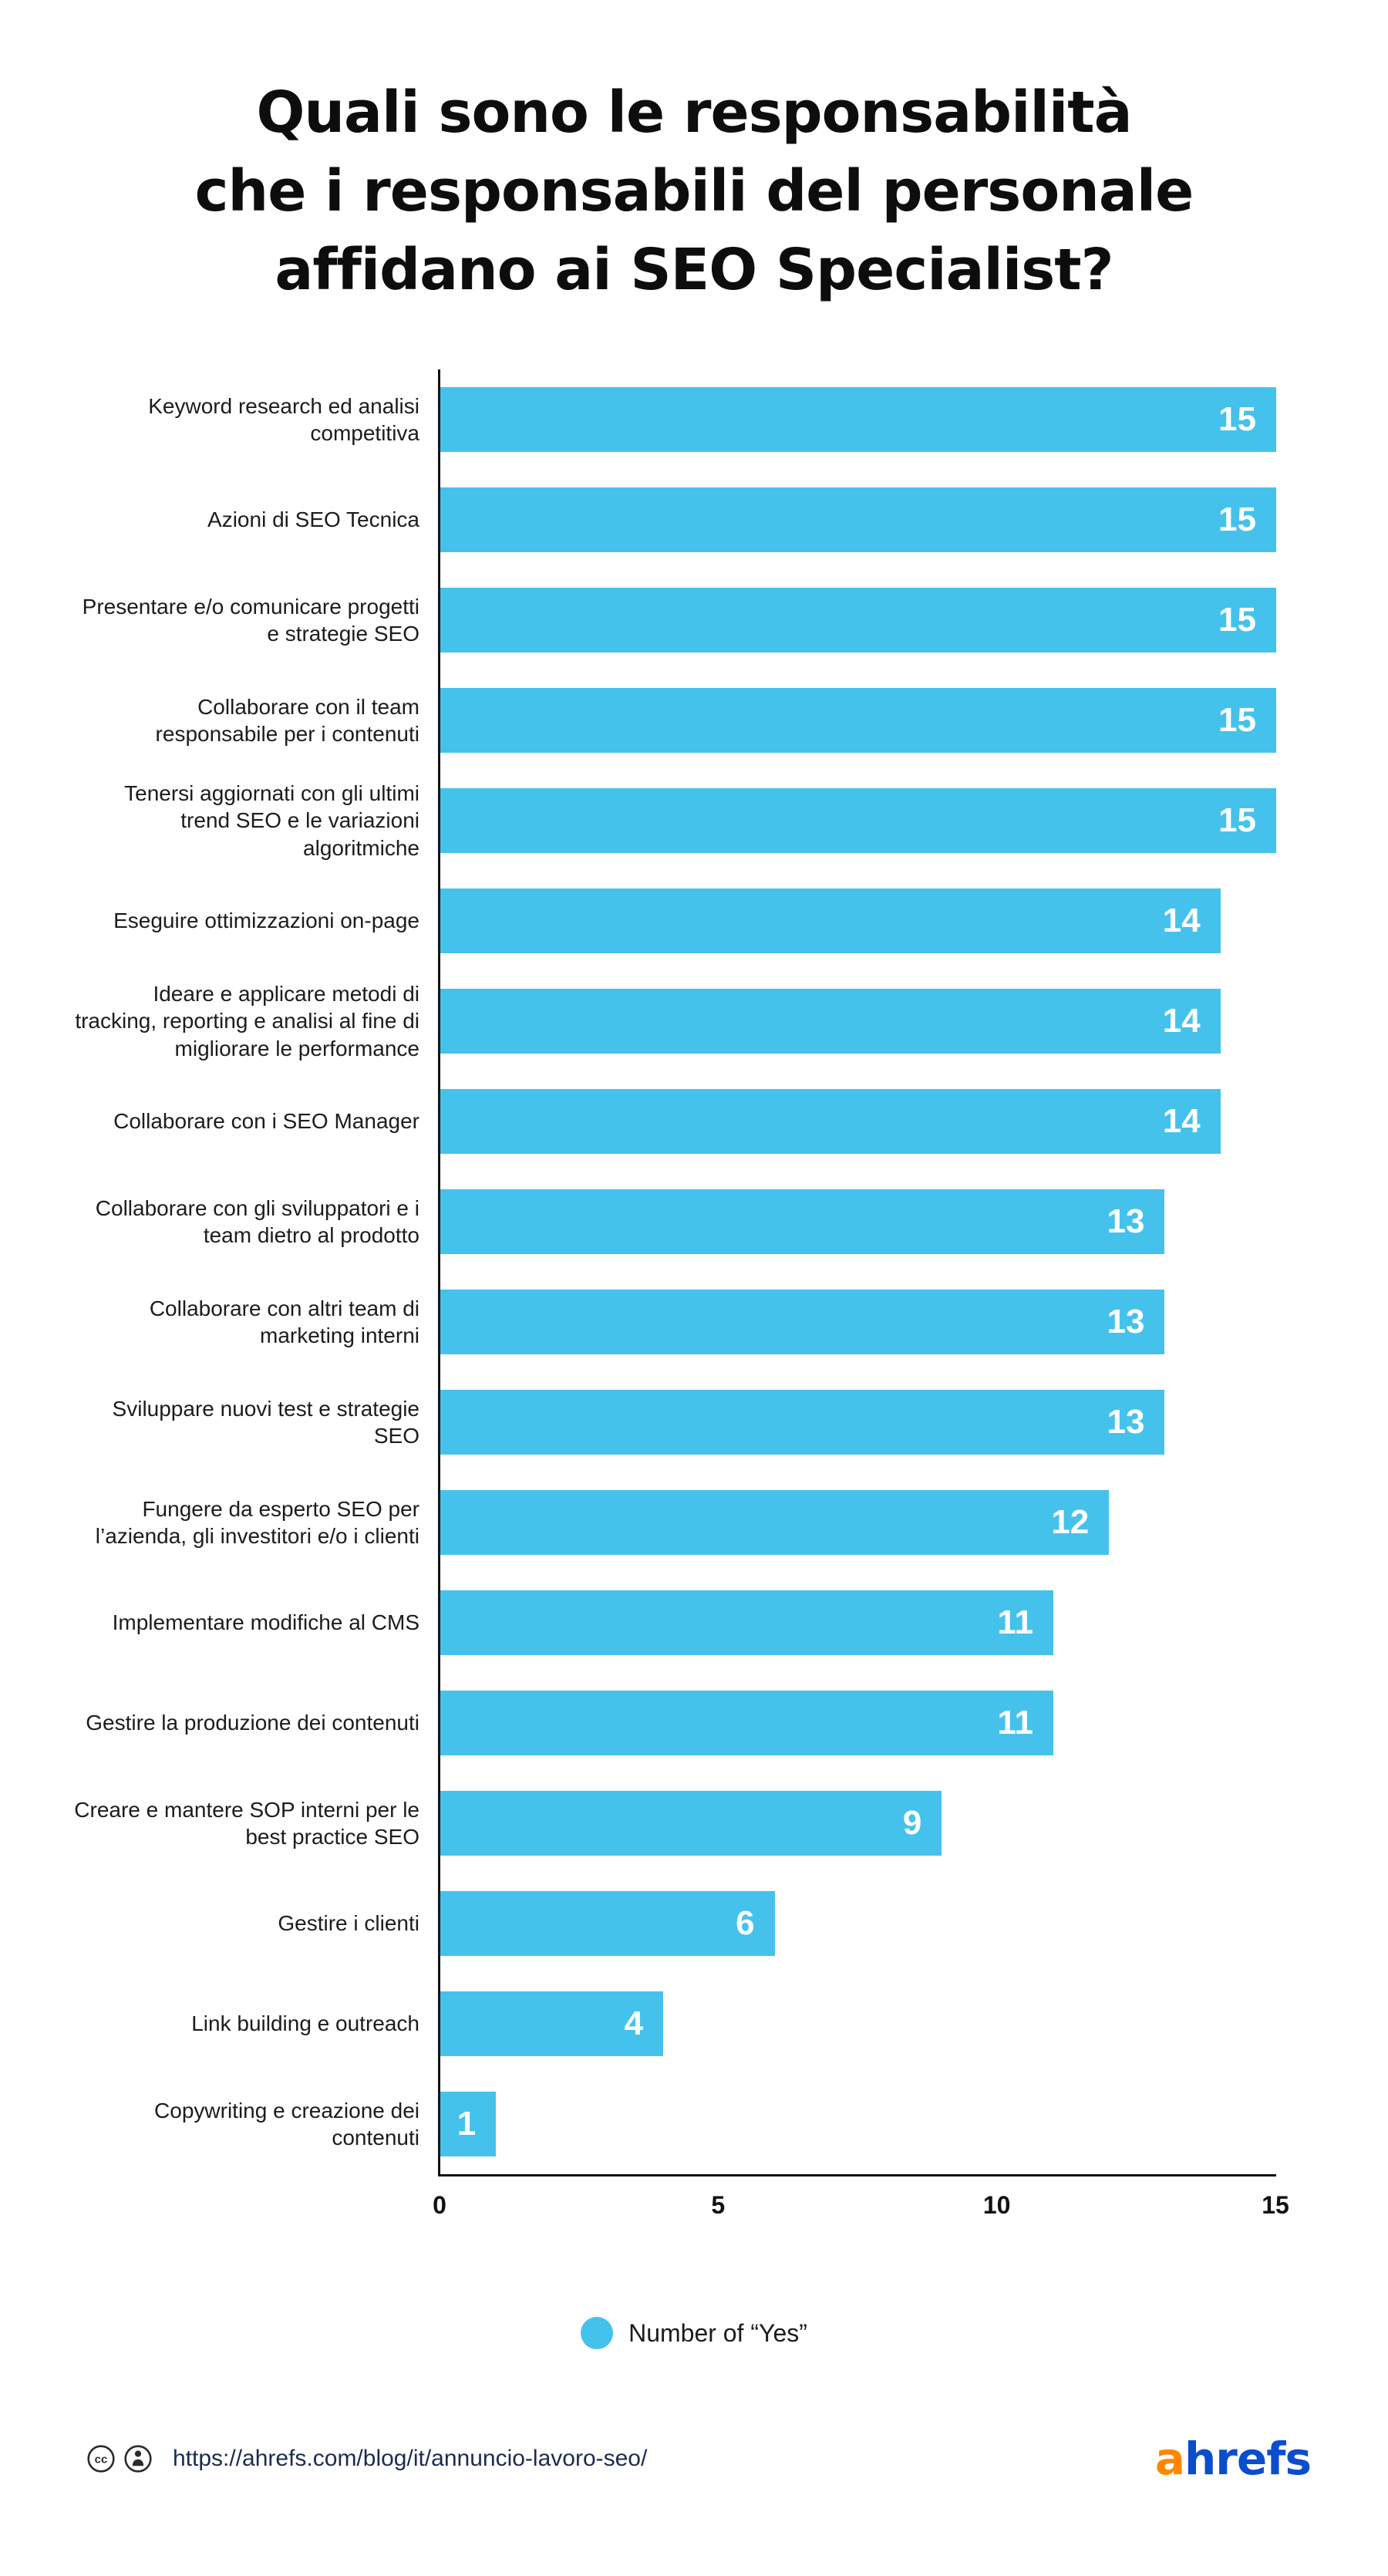 The height and width of the screenshot is (2576, 1388). I want to click on bar: 12, so click(775, 1523).